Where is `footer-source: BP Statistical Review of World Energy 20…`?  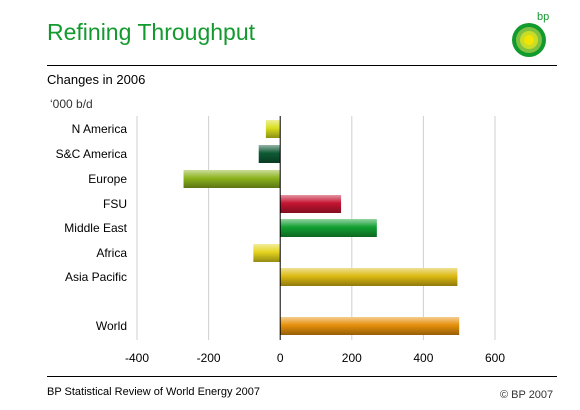 footer-source: BP Statistical Review of World Energy 20… is located at coordinates (153, 392).